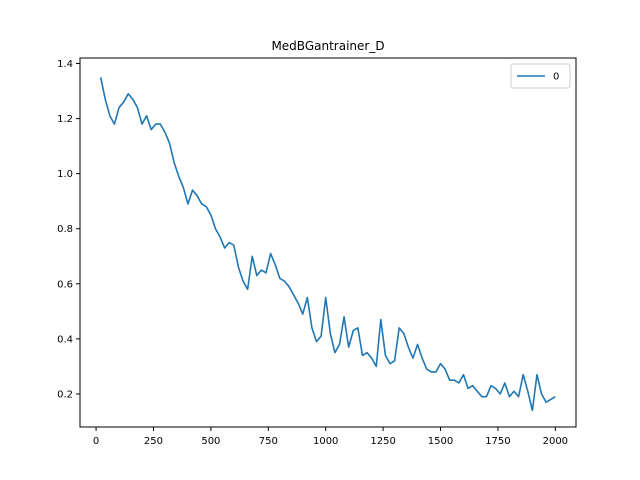 The image size is (640, 480). Describe the element at coordinates (325, 441) in the screenshot. I see `x-tick-label: 1000` at that location.